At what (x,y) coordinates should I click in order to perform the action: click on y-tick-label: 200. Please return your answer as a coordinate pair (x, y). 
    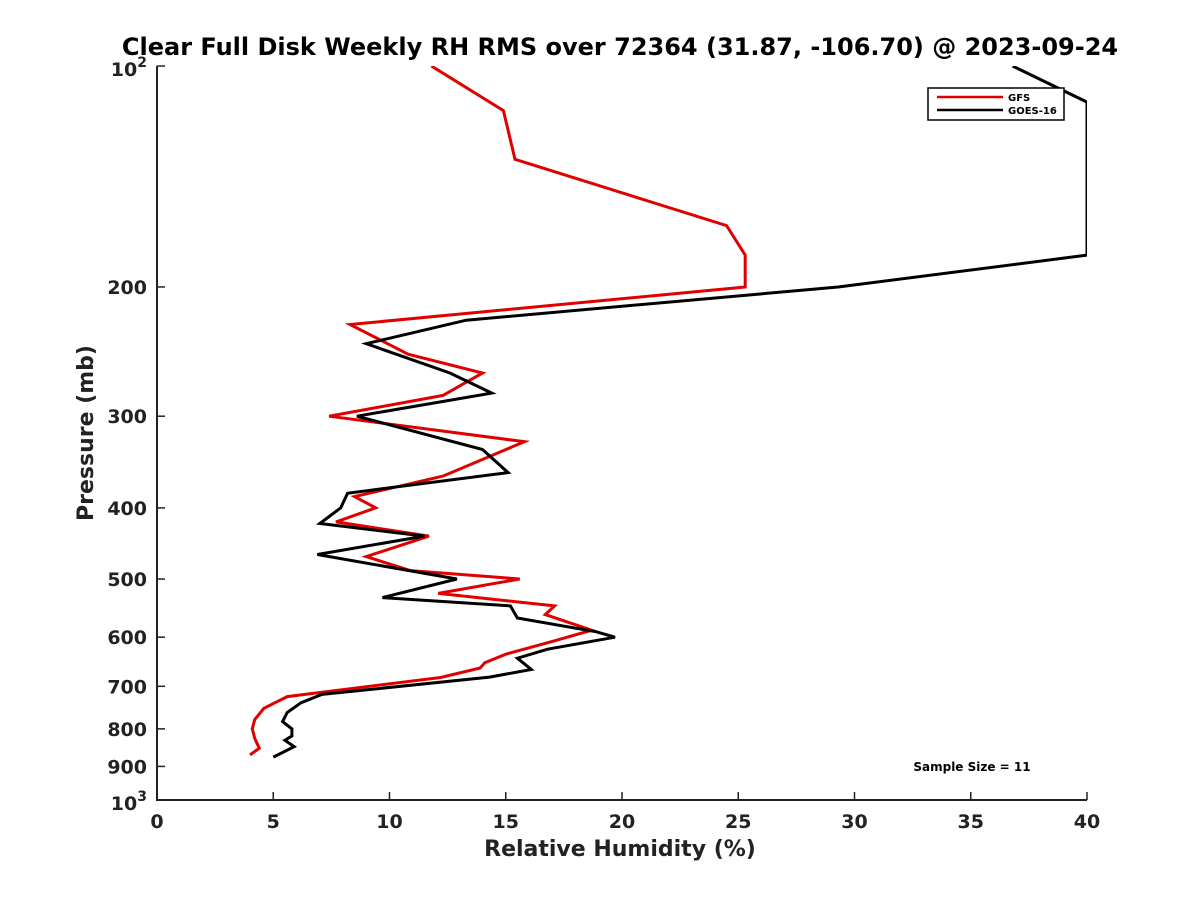
    Looking at the image, I should click on (127, 288).